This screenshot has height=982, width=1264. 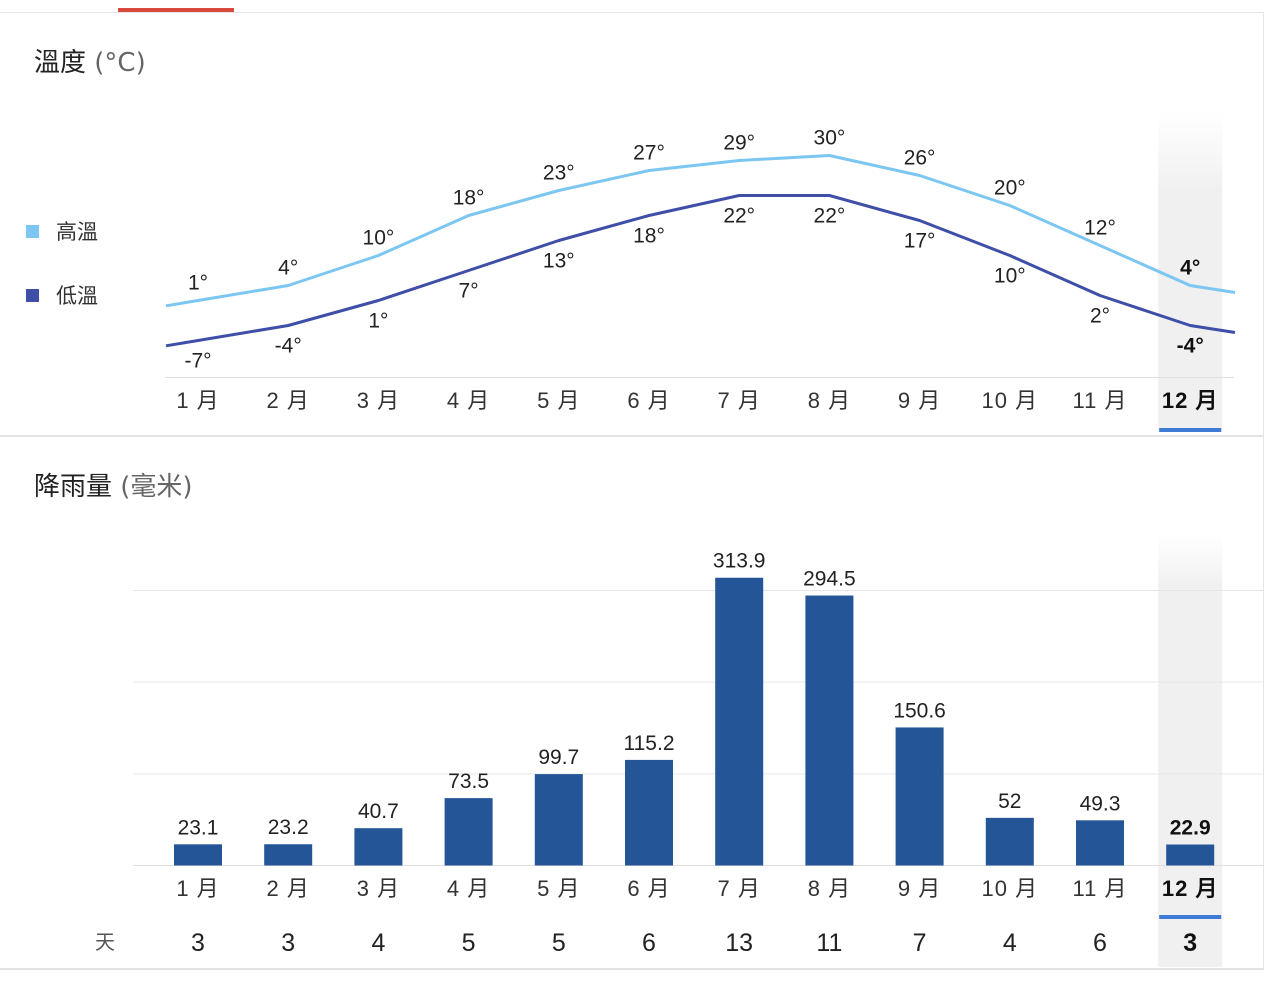 What do you see at coordinates (176, 10) in the screenshot?
I see `active-tab-indicator` at bounding box center [176, 10].